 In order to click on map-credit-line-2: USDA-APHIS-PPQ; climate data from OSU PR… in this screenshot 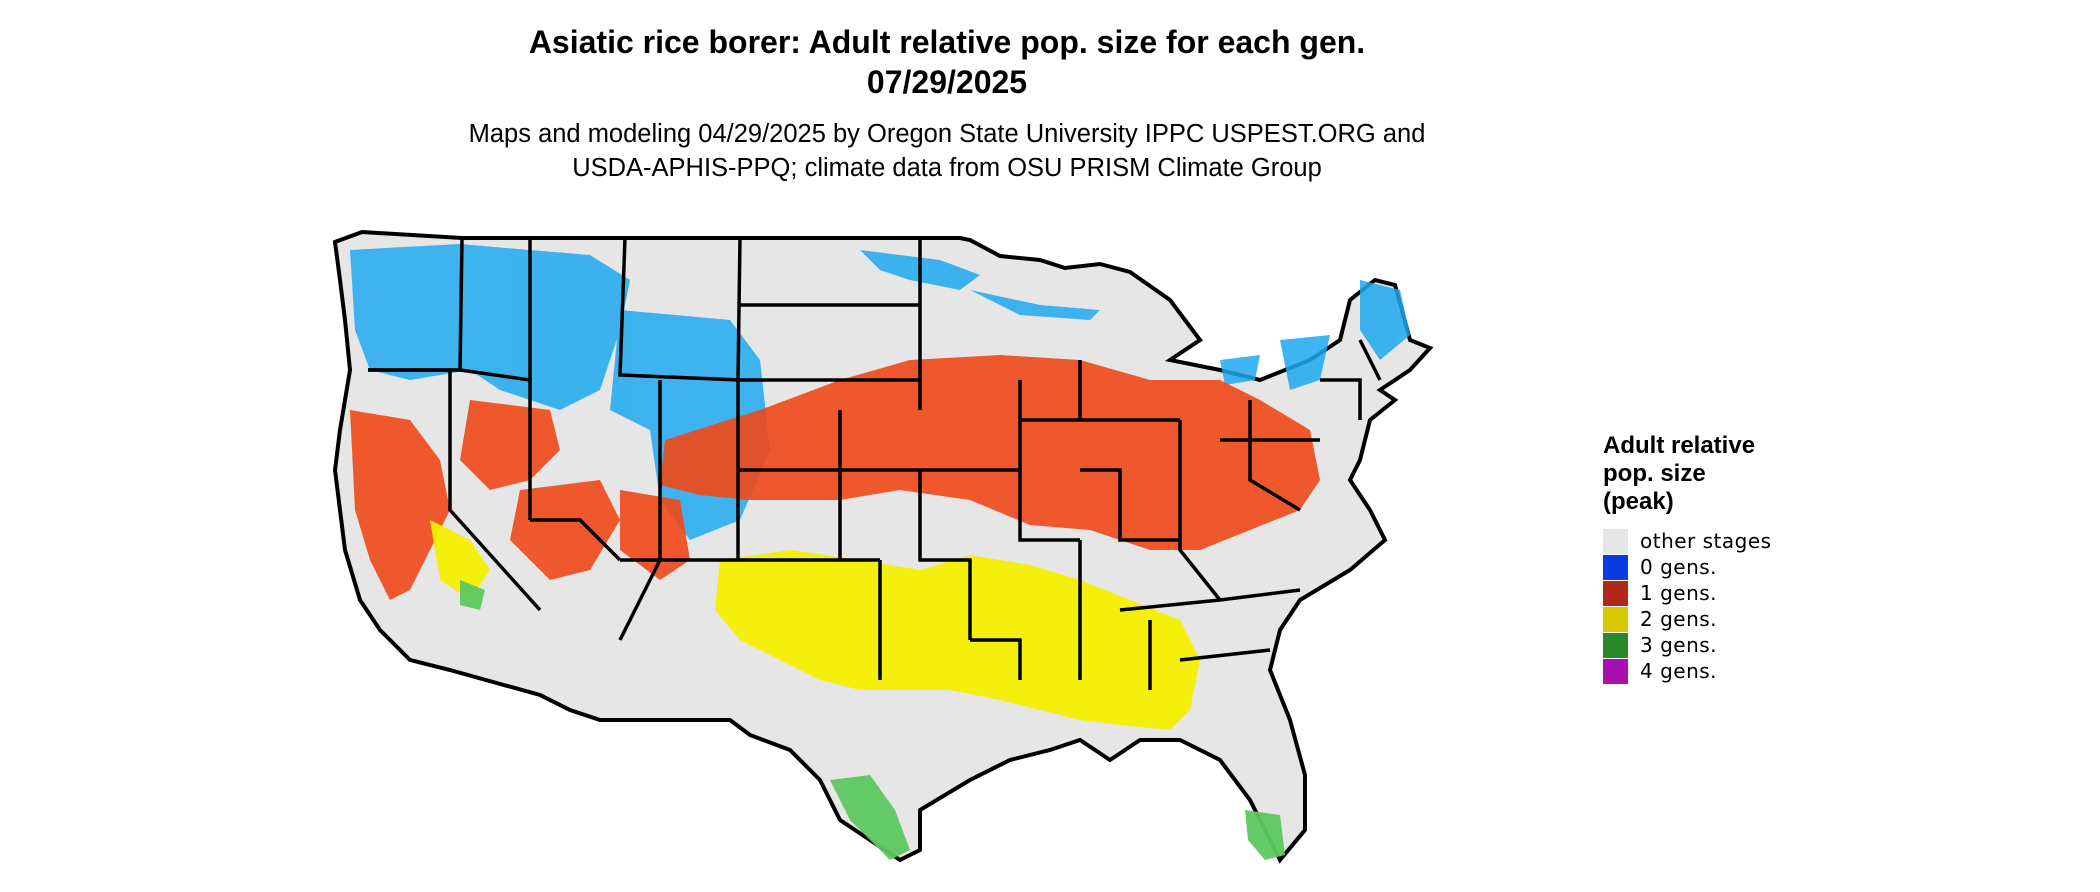, I will do `click(947, 168)`.